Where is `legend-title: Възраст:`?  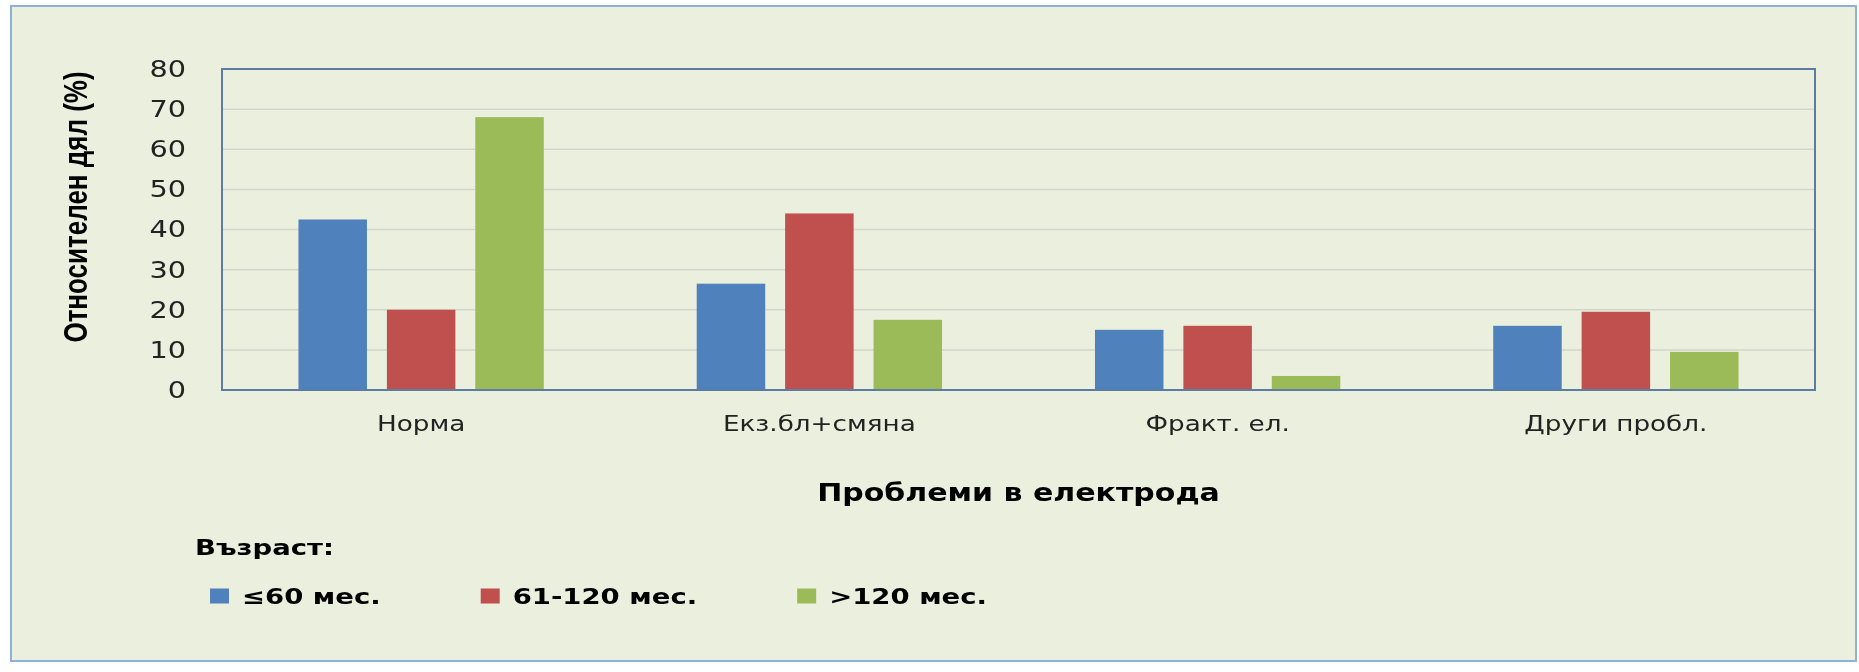
legend-title: Възраст: is located at coordinates (265, 547).